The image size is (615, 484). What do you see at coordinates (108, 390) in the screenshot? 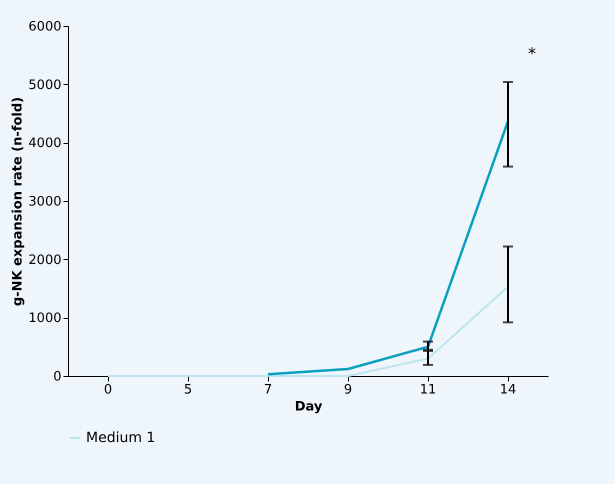
I see `x-tick-label: 0` at bounding box center [108, 390].